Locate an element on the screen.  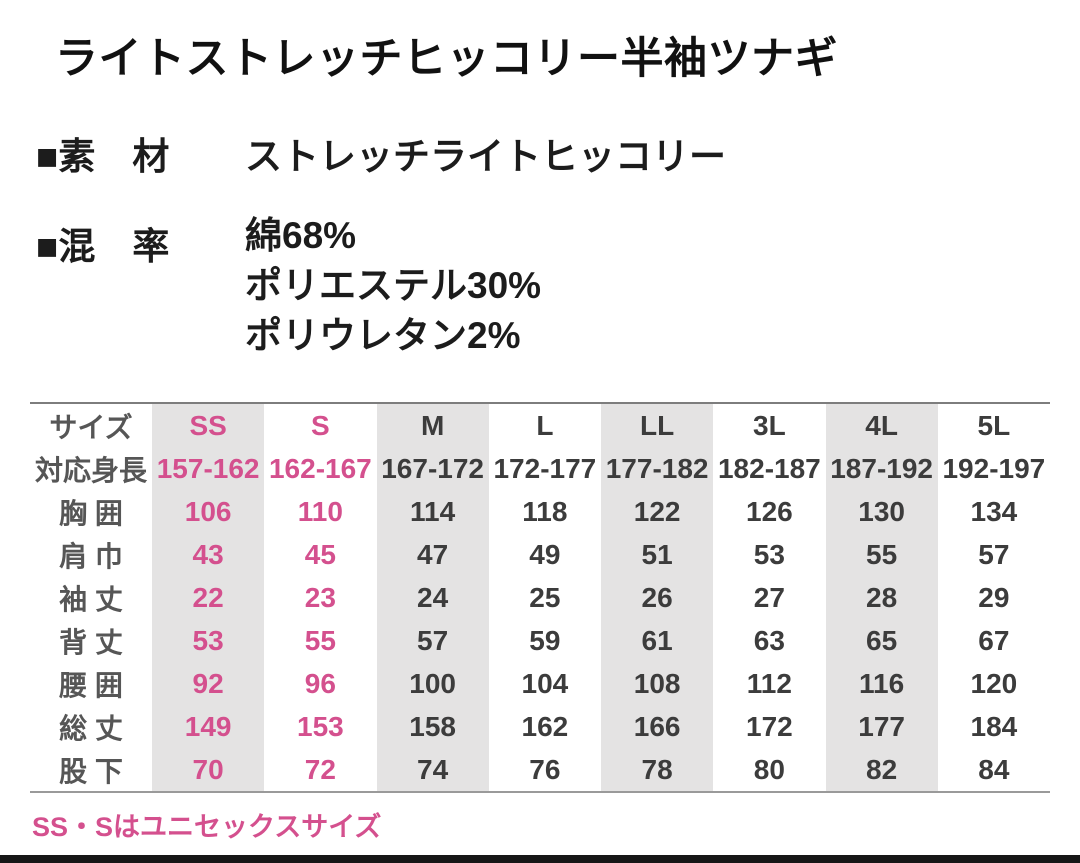
size-value-cell: 72 is located at coordinates (320, 769).